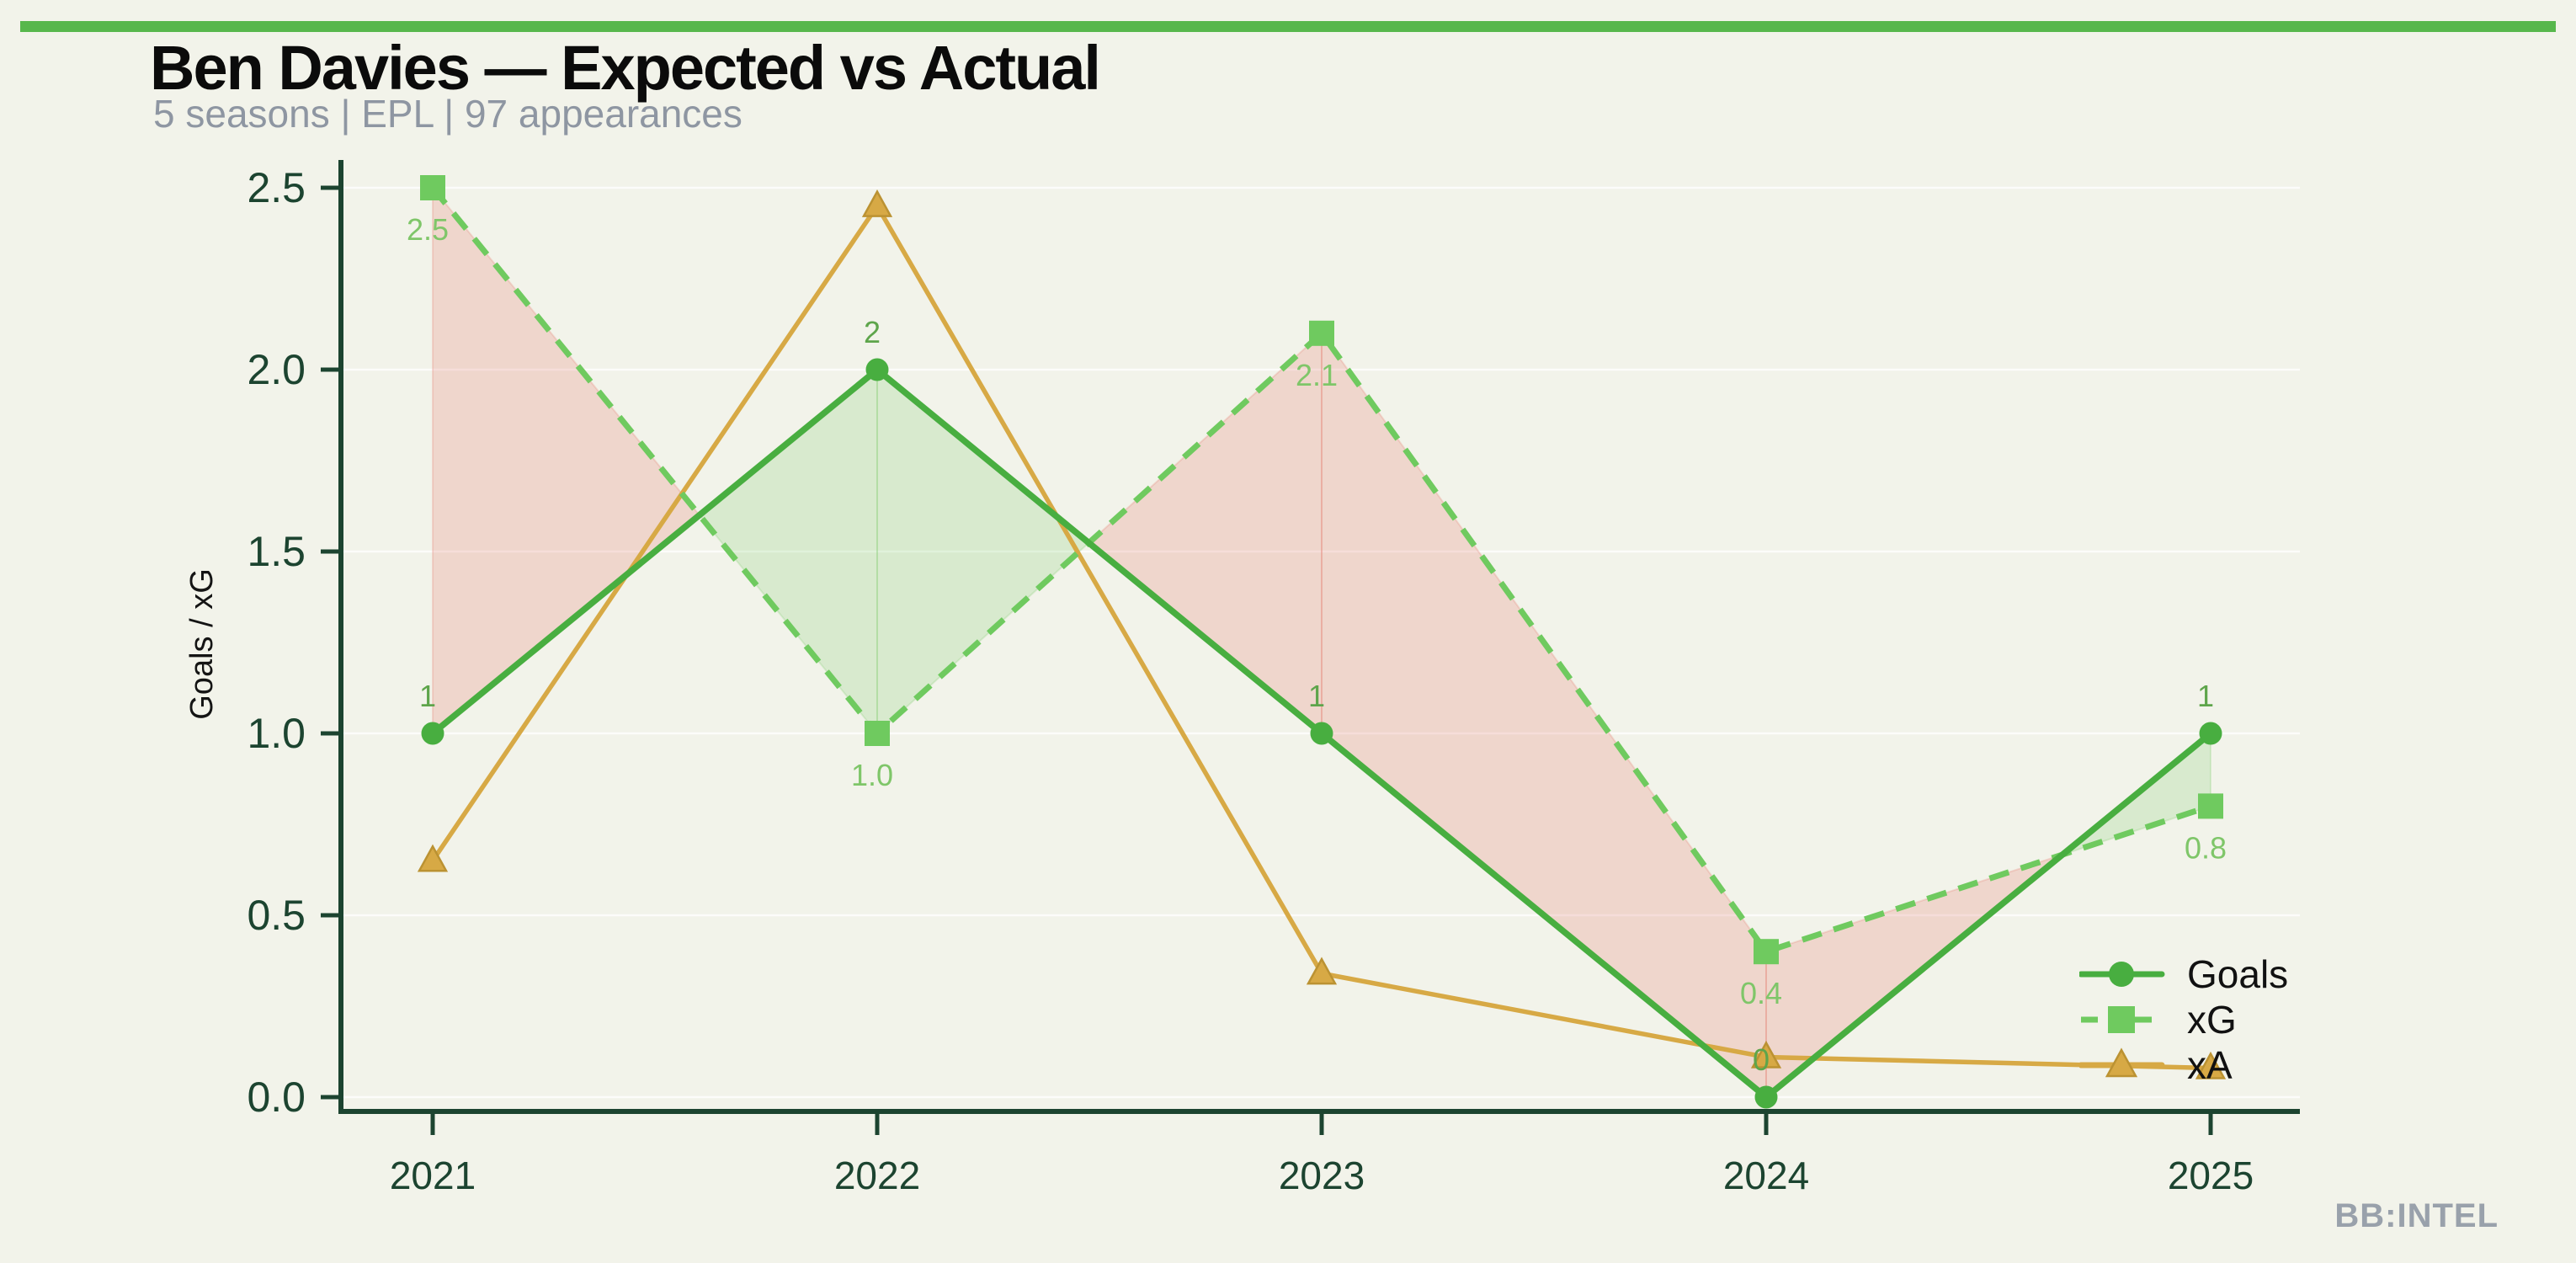 The width and height of the screenshot is (2576, 1263). I want to click on x-tick-label: 2022, so click(877, 1175).